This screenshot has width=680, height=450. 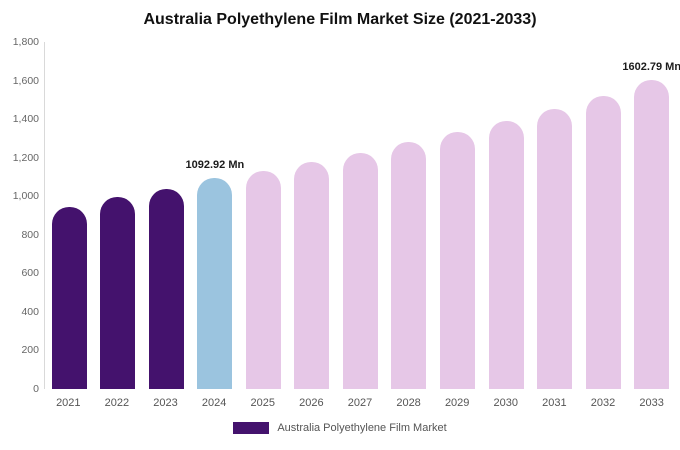 I want to click on data-label: 1602.79 Mn, so click(x=651, y=67).